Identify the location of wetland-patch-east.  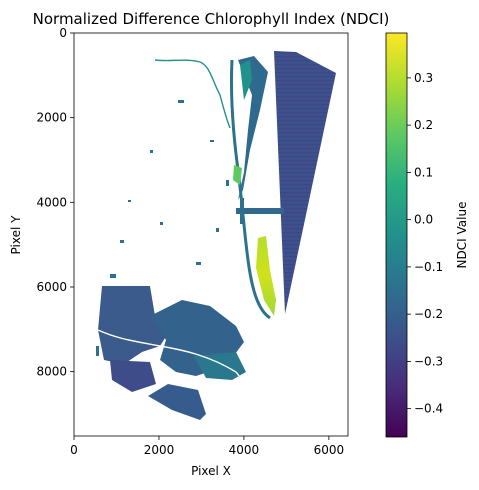
(220, 366).